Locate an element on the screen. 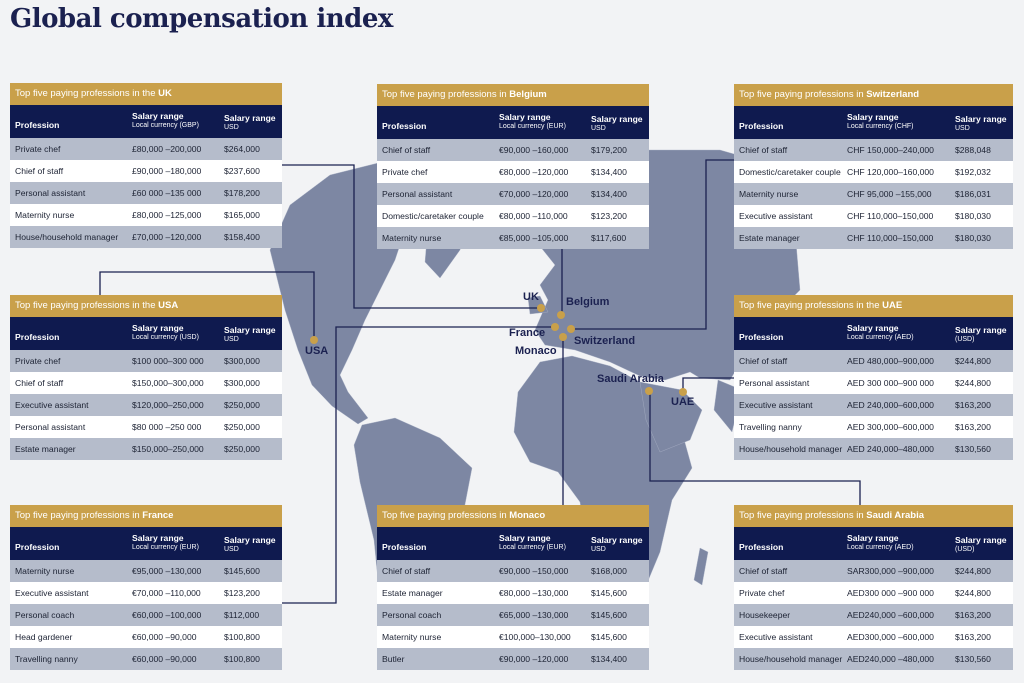 The image size is (1024, 683). col-local-salary-sub: Local currency (USD) is located at coordinates (165, 337).